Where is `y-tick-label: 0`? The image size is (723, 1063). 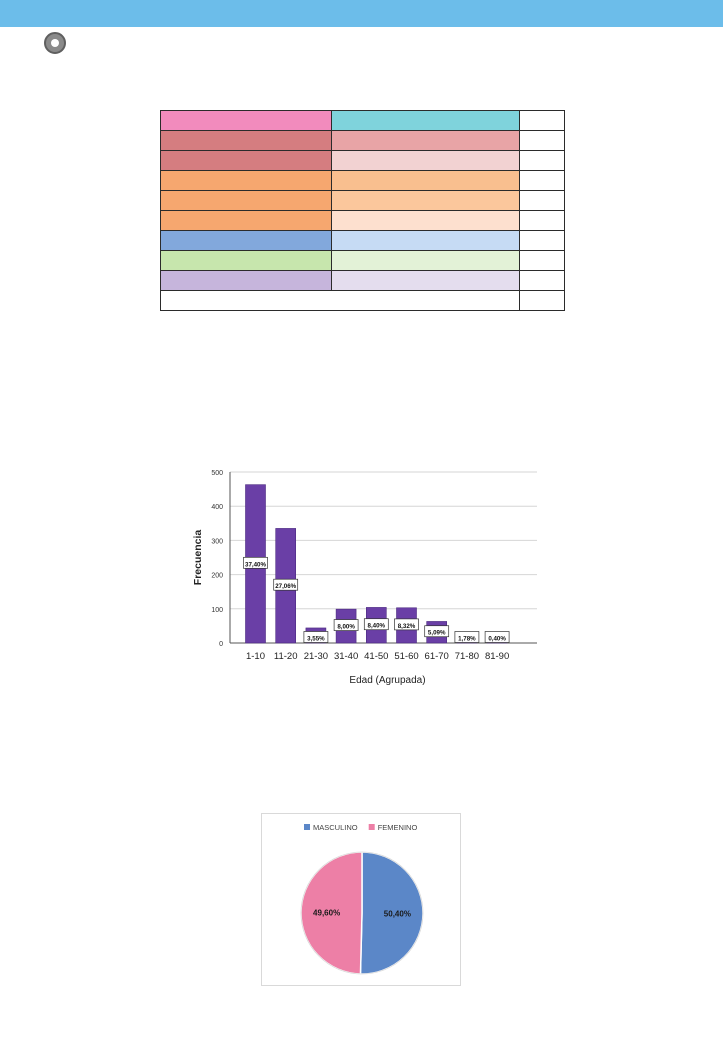
y-tick-label: 0 is located at coordinates (221, 644).